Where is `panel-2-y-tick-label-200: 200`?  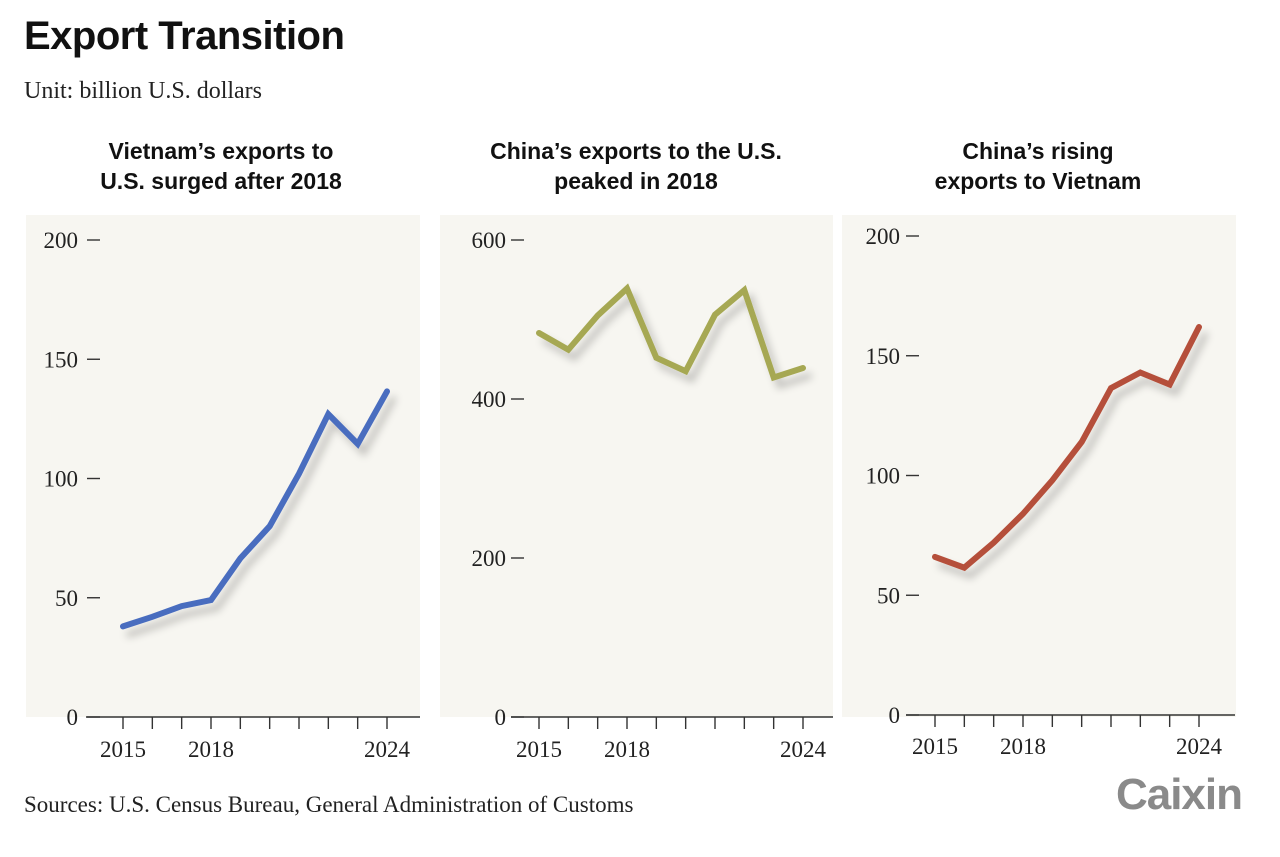
panel-2-y-tick-label-200: 200 is located at coordinates (489, 558).